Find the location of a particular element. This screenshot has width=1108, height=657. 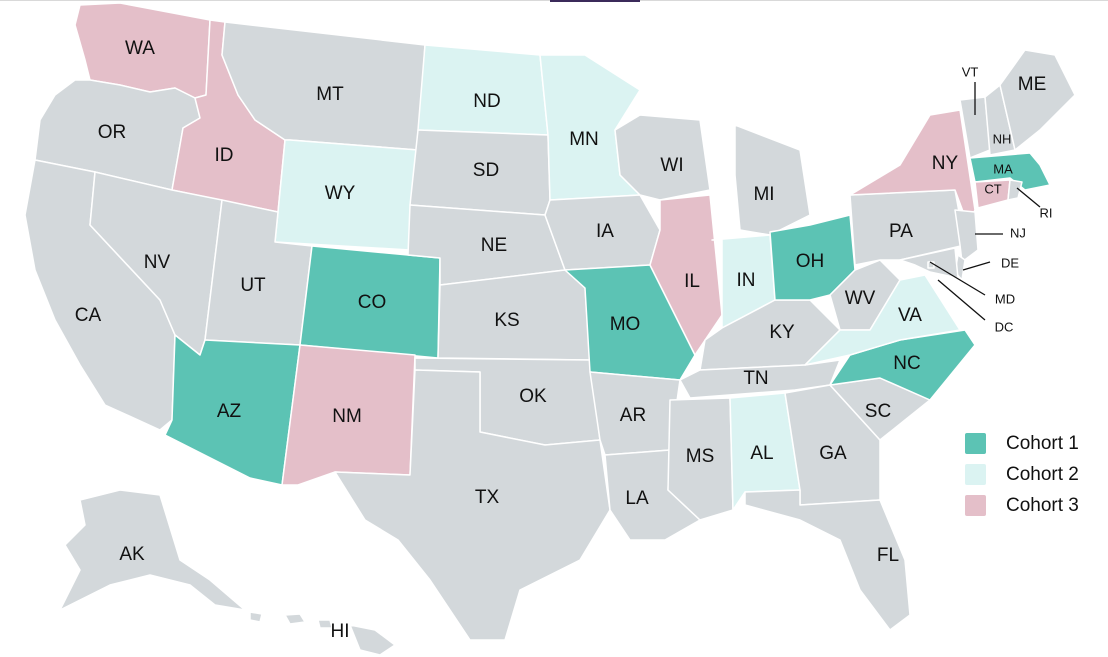

state-label: WV is located at coordinates (860, 298).